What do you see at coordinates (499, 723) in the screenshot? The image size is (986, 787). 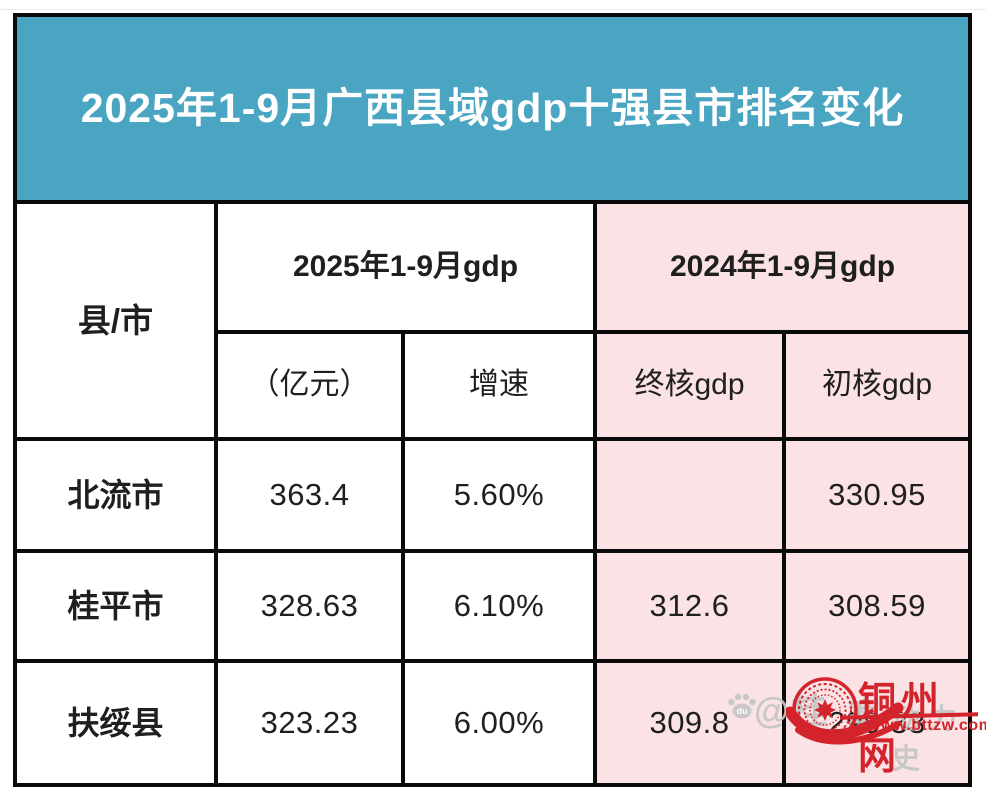 I see `row-growth: 6.00%` at bounding box center [499, 723].